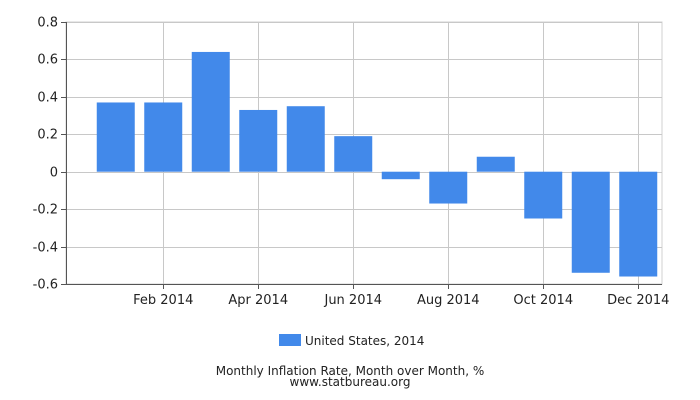  Describe the element at coordinates (163, 300) in the screenshot. I see `x-tick-label: Feb 2014` at that location.